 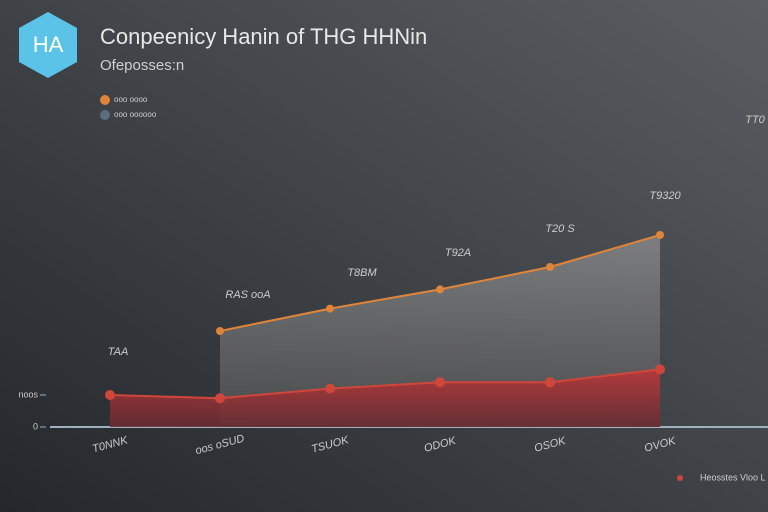 I want to click on annotation: T9320, so click(x=665, y=196).